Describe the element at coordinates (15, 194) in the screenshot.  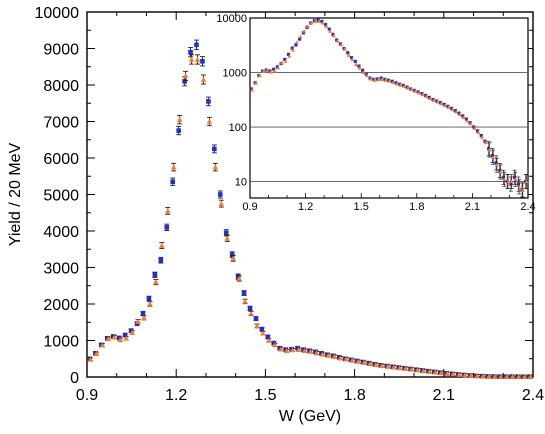
I see `y-axis-label: Yield / 20 MeV` at that location.